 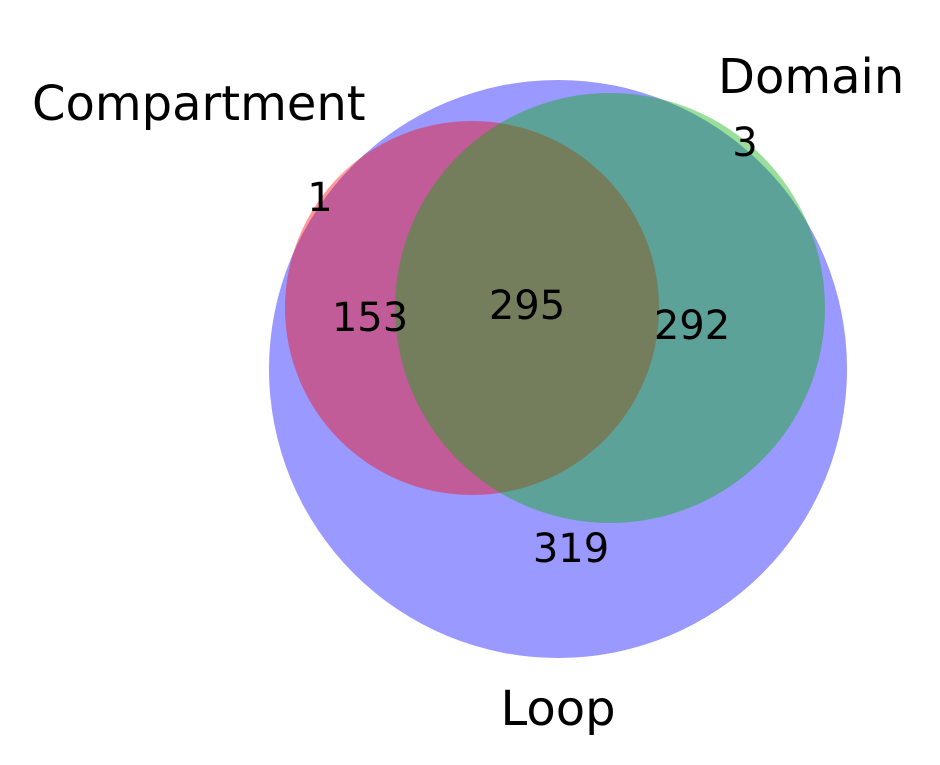 What do you see at coordinates (370, 318) in the screenshot?
I see `region-label-compartment-loop: 153` at bounding box center [370, 318].